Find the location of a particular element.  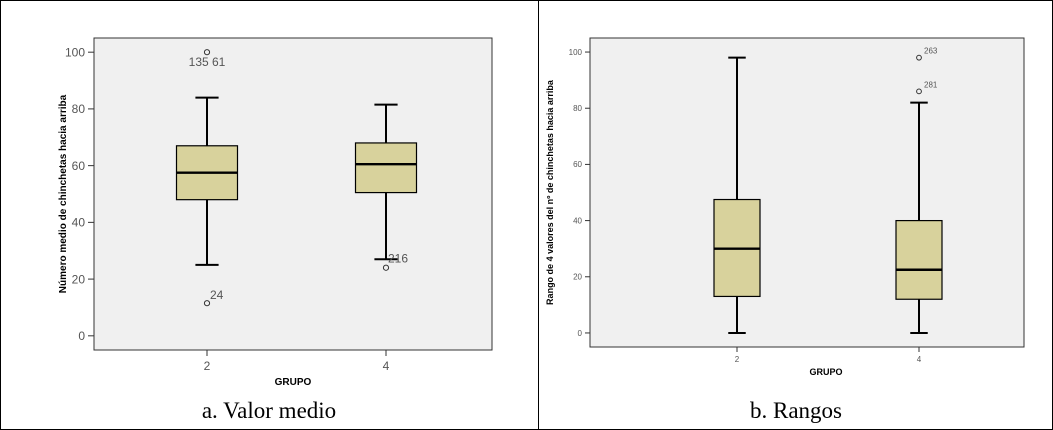

outlier-label: 281 is located at coordinates (931, 84).